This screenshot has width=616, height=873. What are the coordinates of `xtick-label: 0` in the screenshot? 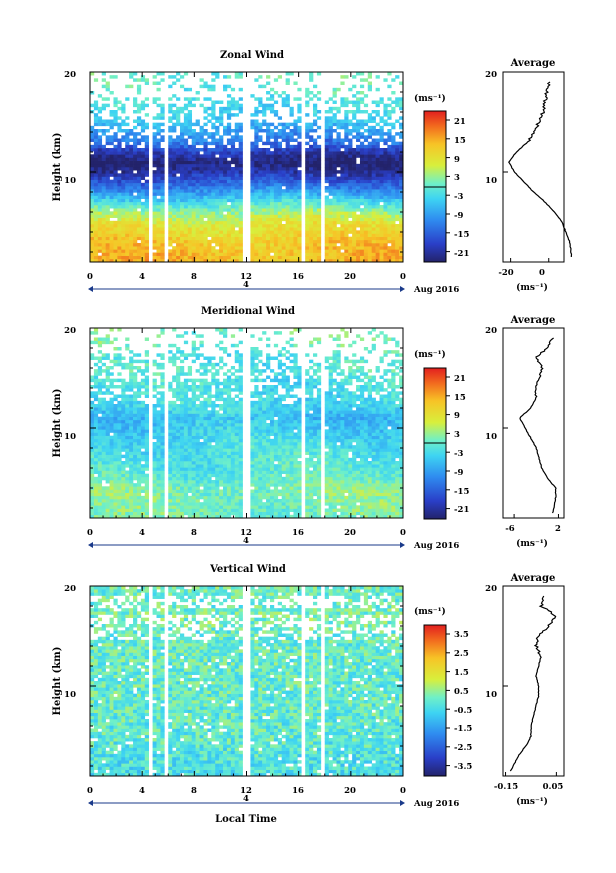 It's located at (403, 277).